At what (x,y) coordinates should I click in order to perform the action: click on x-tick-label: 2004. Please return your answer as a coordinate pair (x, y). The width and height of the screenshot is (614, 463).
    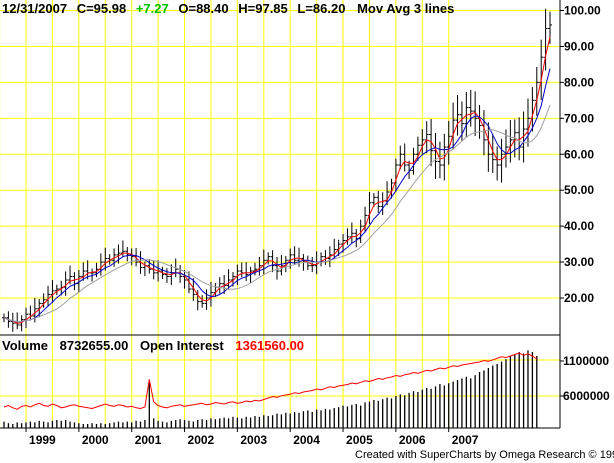
    Looking at the image, I should click on (306, 440).